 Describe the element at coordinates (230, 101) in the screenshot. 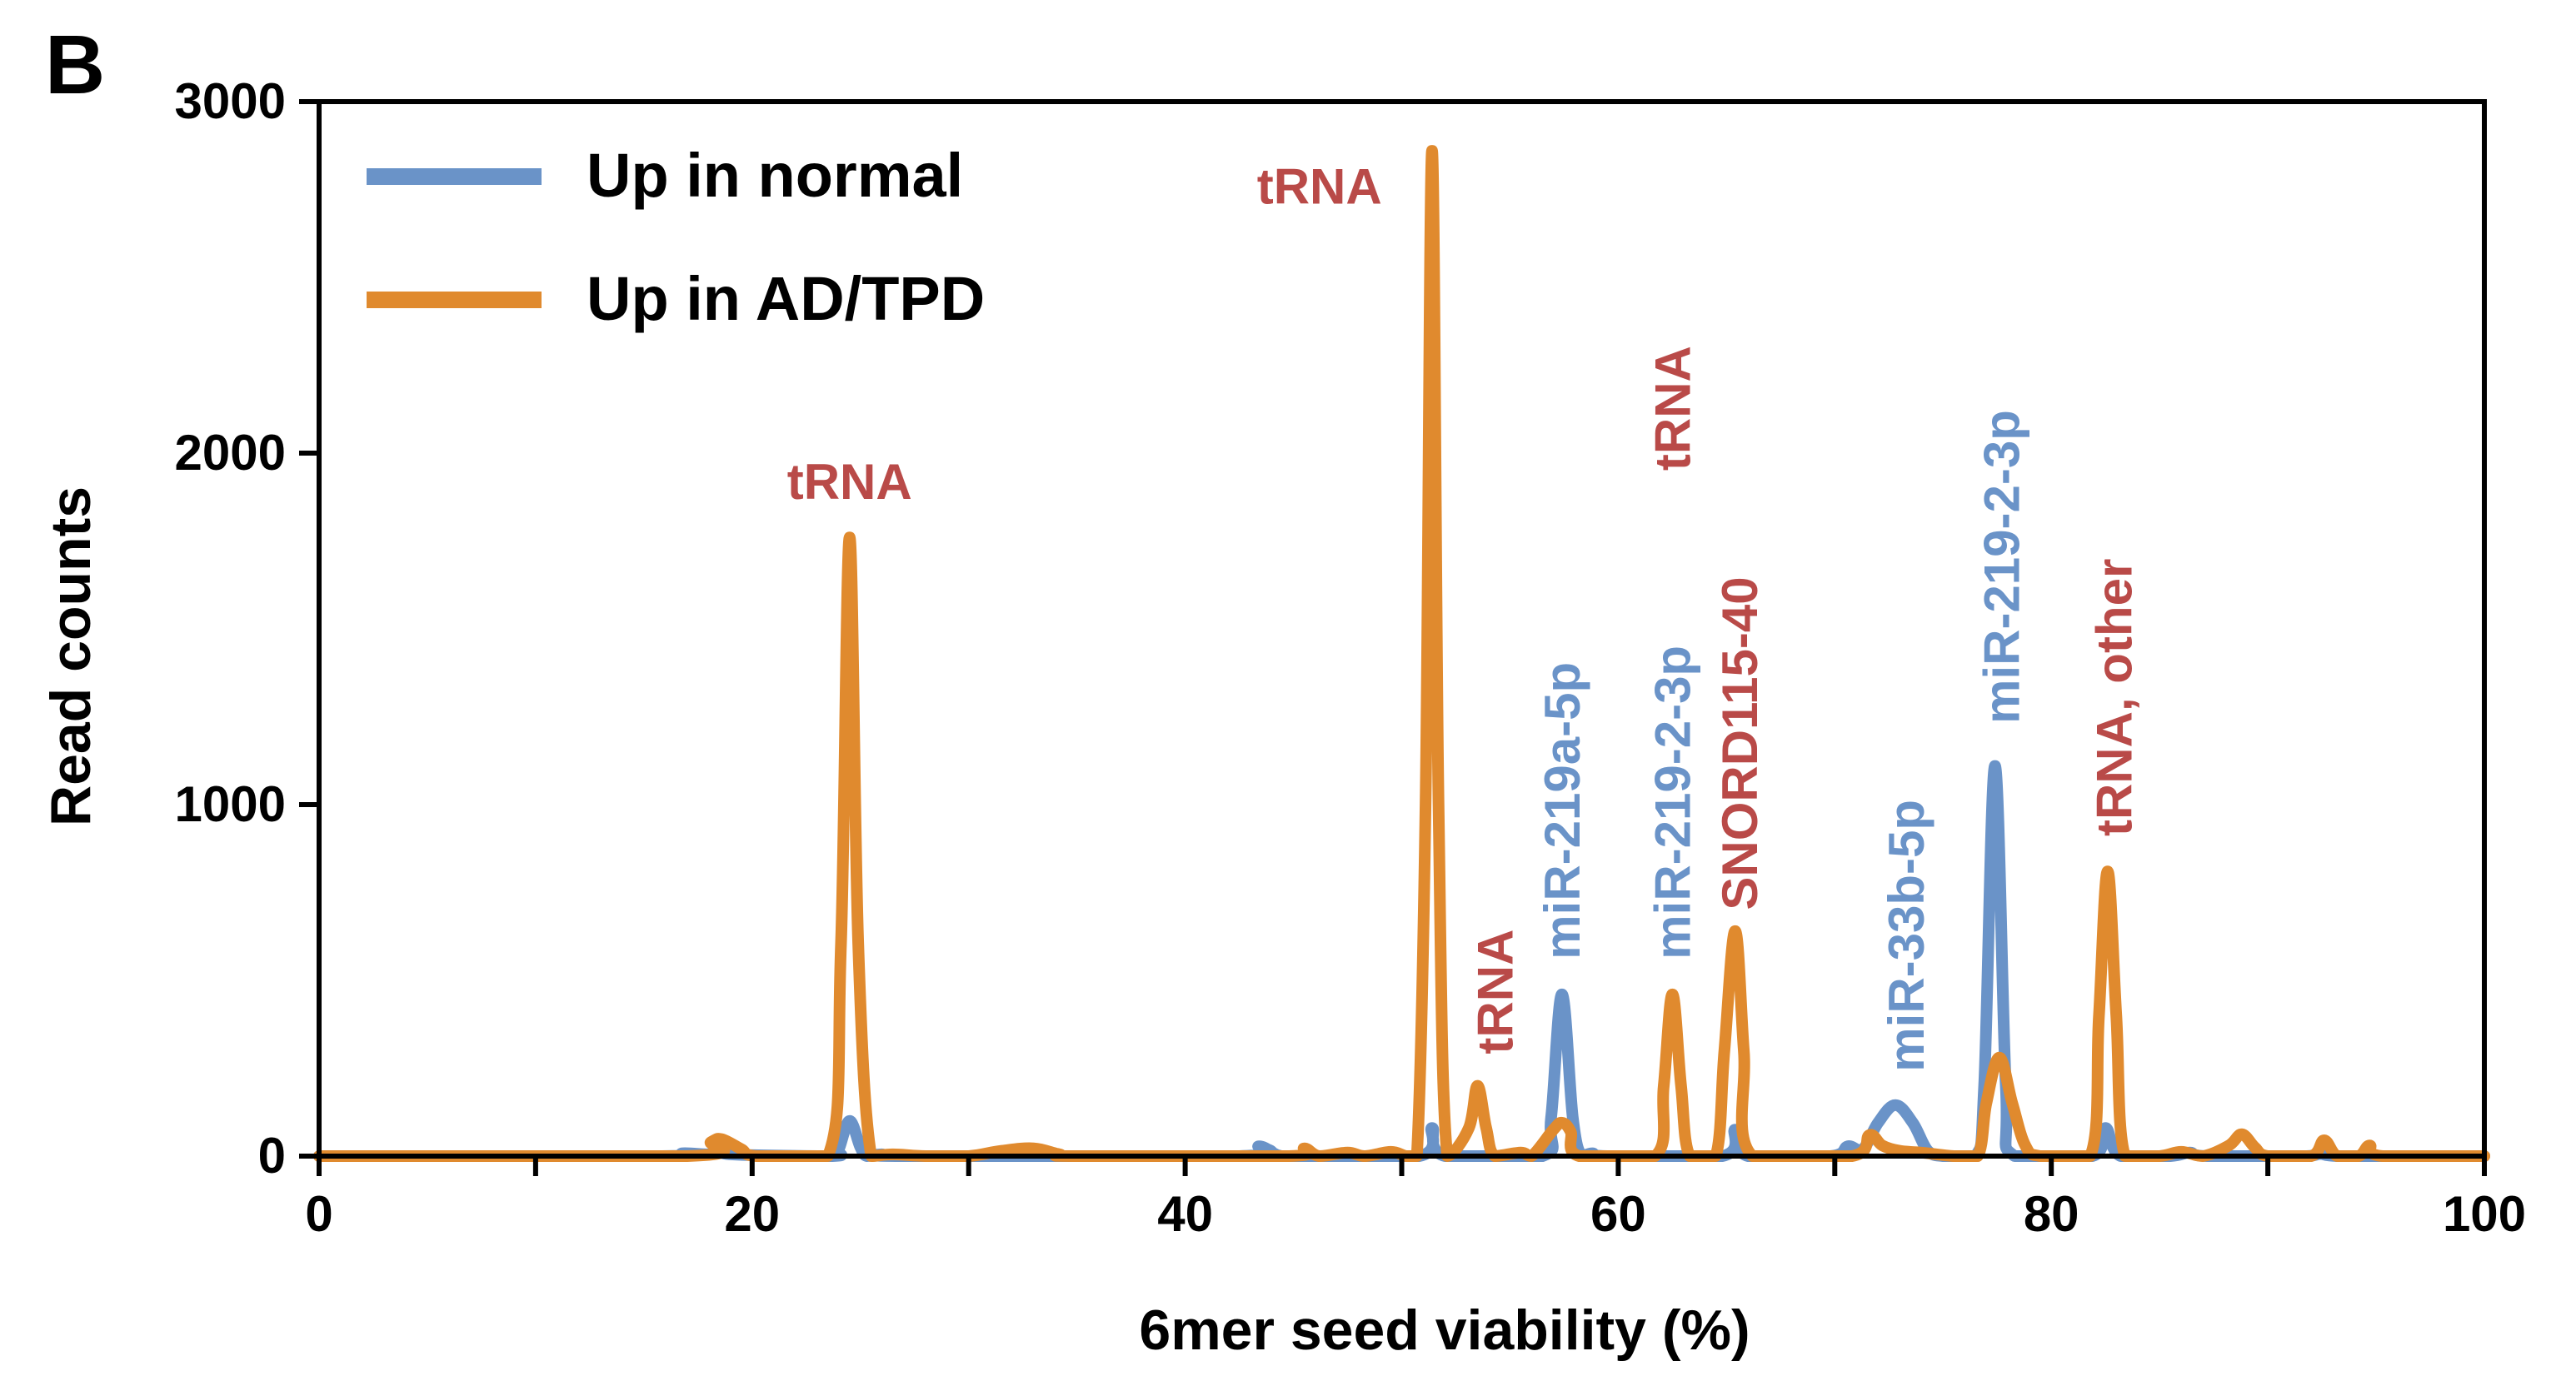

I see `y-tick-label: 3000` at that location.